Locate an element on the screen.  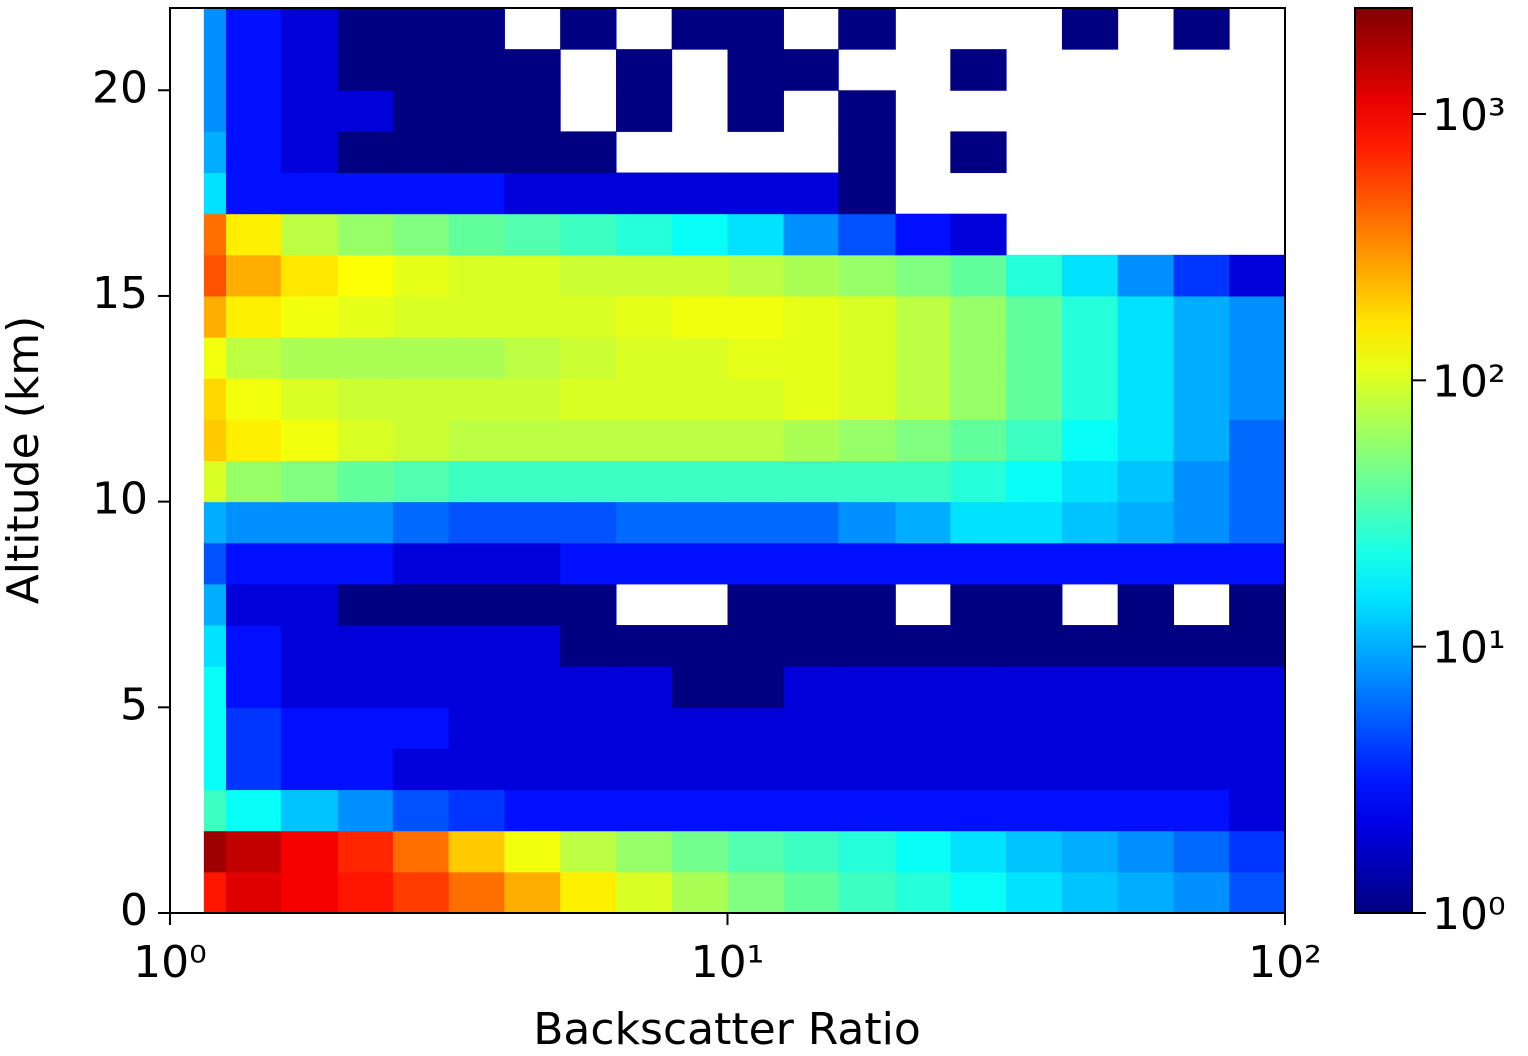
y-axis-label: Altitude (km) is located at coordinates (24, 460).